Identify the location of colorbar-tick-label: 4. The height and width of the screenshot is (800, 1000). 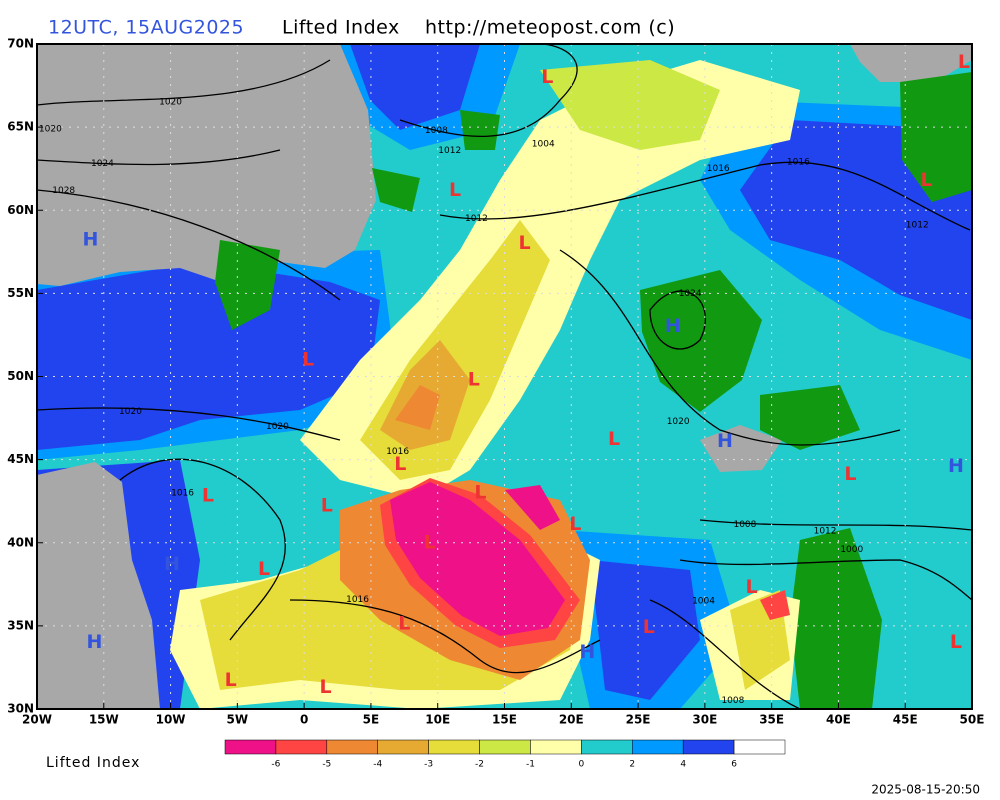
(683, 765).